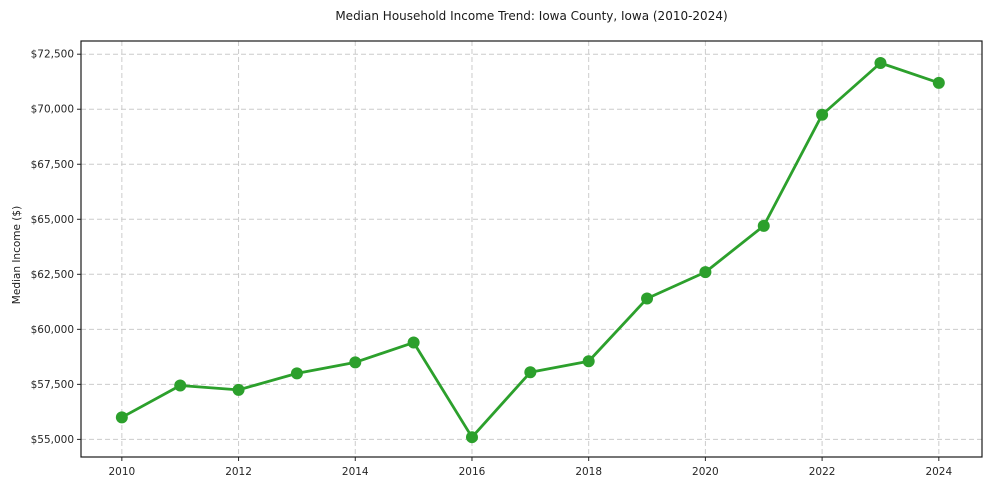  I want to click on data-point-2012, so click(238, 389).